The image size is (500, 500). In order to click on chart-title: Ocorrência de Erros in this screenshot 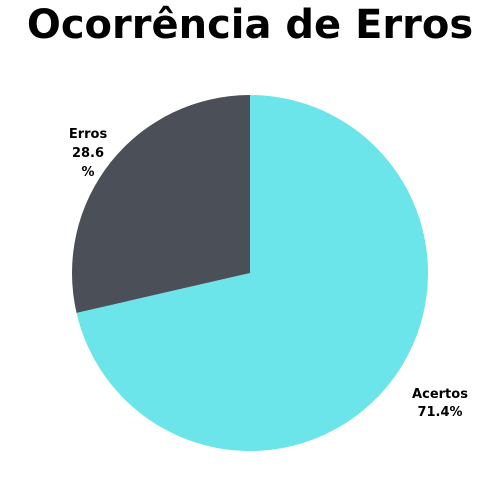, I will do `click(250, 25)`.